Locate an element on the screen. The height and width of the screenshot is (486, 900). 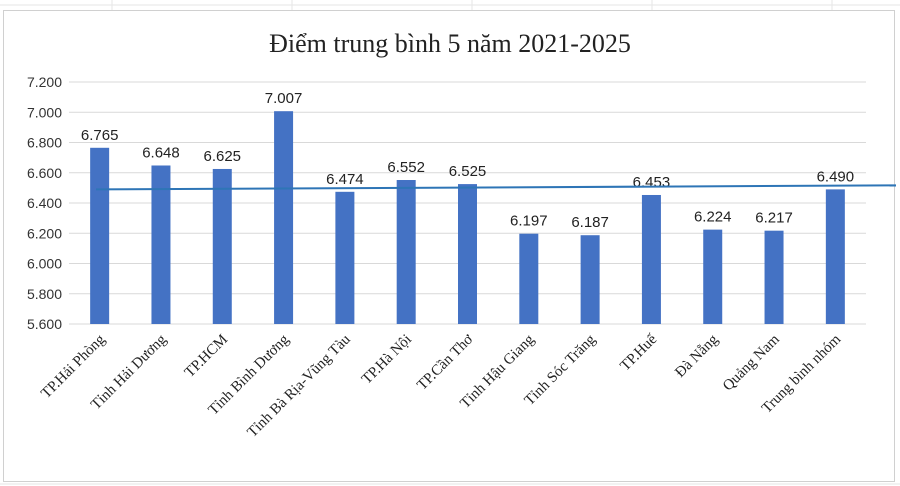
x-tick-label: TP.HCM is located at coordinates (206, 356).